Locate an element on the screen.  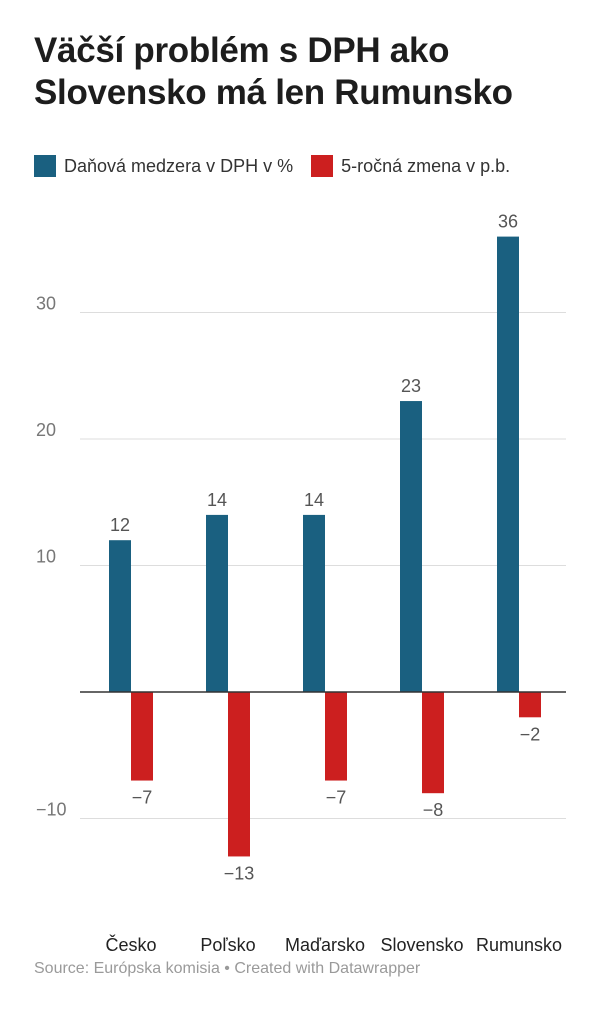
data-label-vat-gap-1: 14 is located at coordinates (217, 500).